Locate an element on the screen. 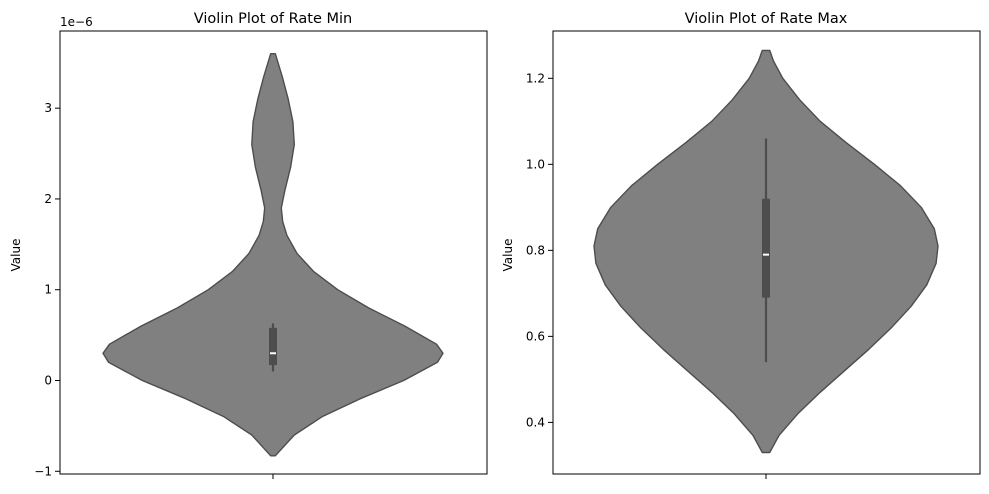  y-tick-label: 1 is located at coordinates (48, 290).